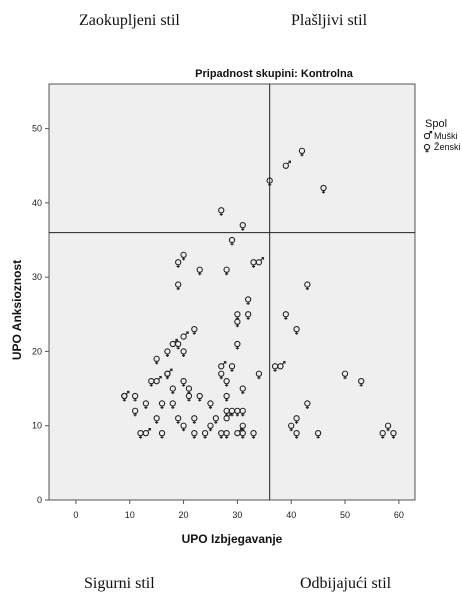 This screenshot has width=462, height=604. I want to click on x-tick-label: 20, so click(184, 515).